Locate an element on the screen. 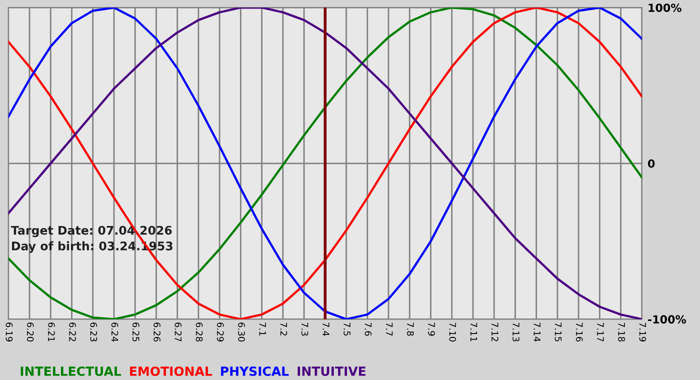 This screenshot has height=380, width=700. text: INTUITIVE is located at coordinates (332, 371).